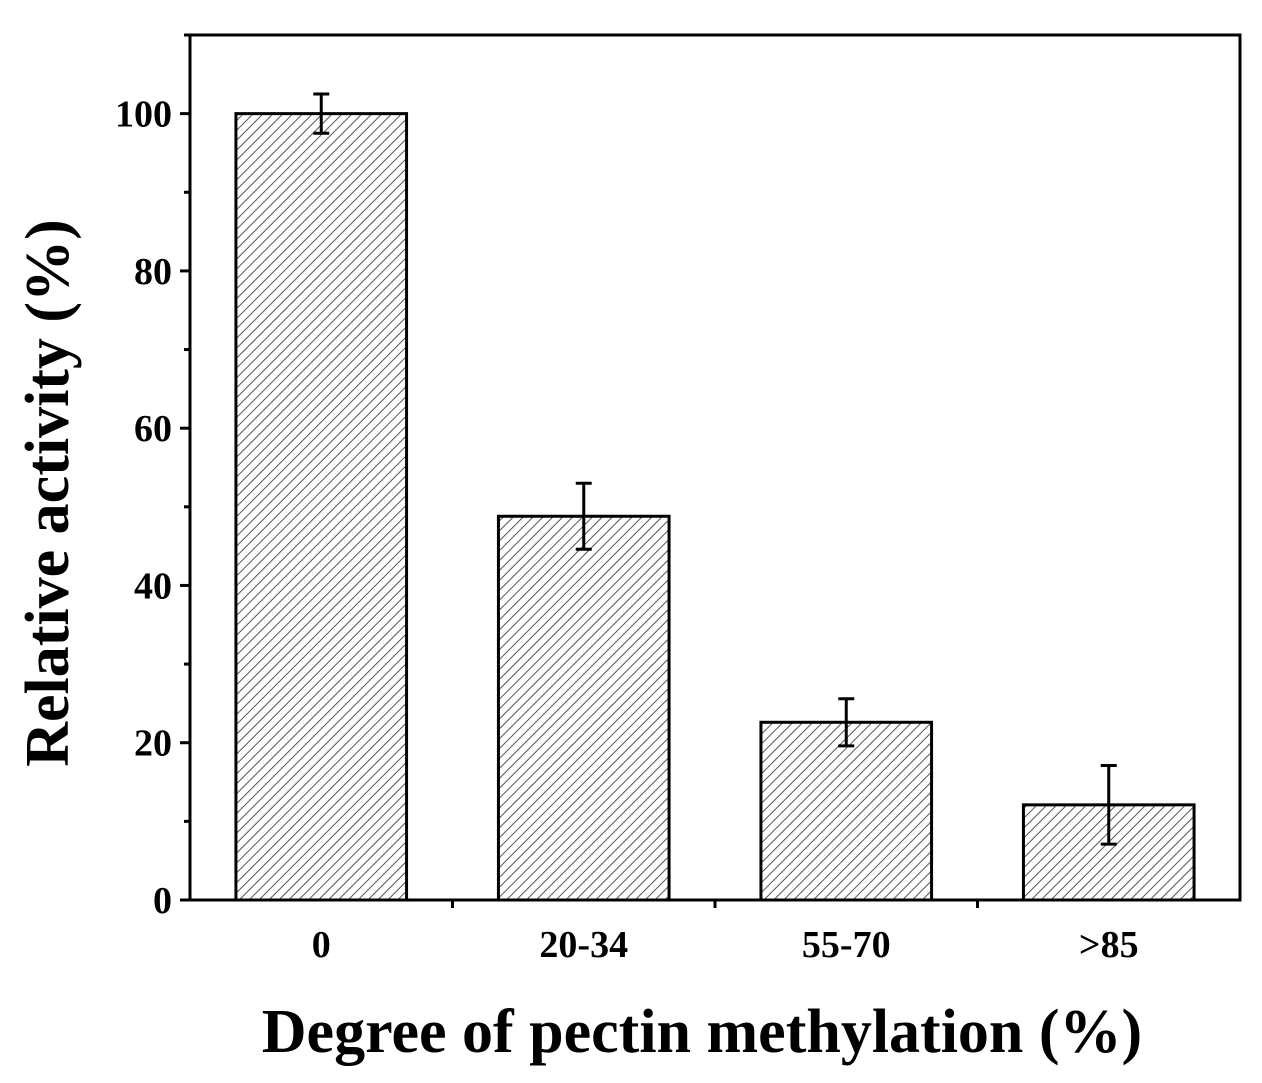 Image resolution: width=1262 pixels, height=1083 pixels. What do you see at coordinates (1109, 945) in the screenshot?
I see `x-tick-label: >85` at bounding box center [1109, 945].